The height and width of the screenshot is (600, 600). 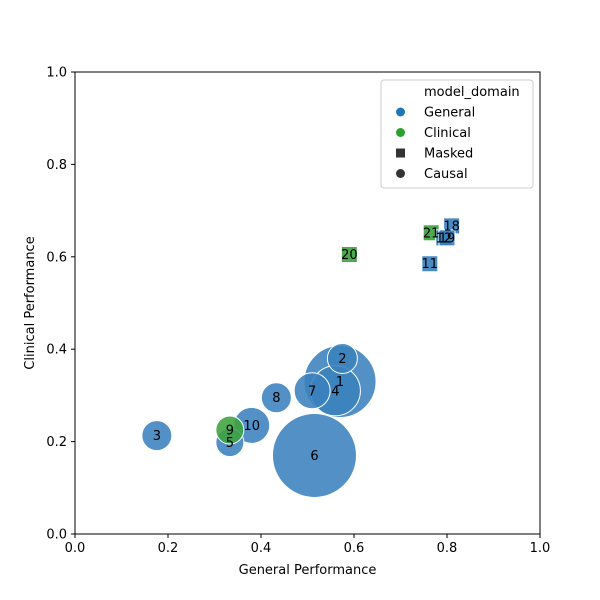 I want to click on y-tick-label: 0.6, so click(x=56, y=257).